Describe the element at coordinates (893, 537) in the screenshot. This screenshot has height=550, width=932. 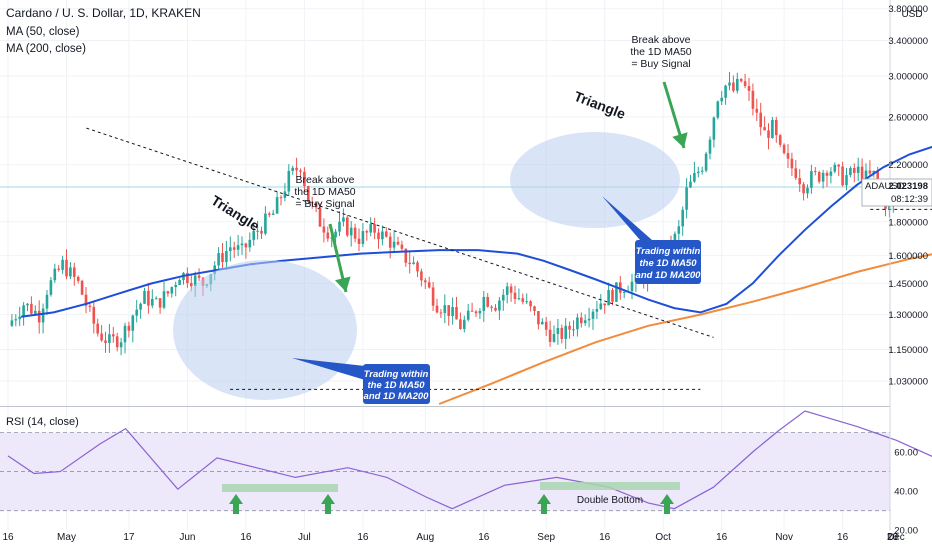
I see `x-tick-label: 20` at that location.